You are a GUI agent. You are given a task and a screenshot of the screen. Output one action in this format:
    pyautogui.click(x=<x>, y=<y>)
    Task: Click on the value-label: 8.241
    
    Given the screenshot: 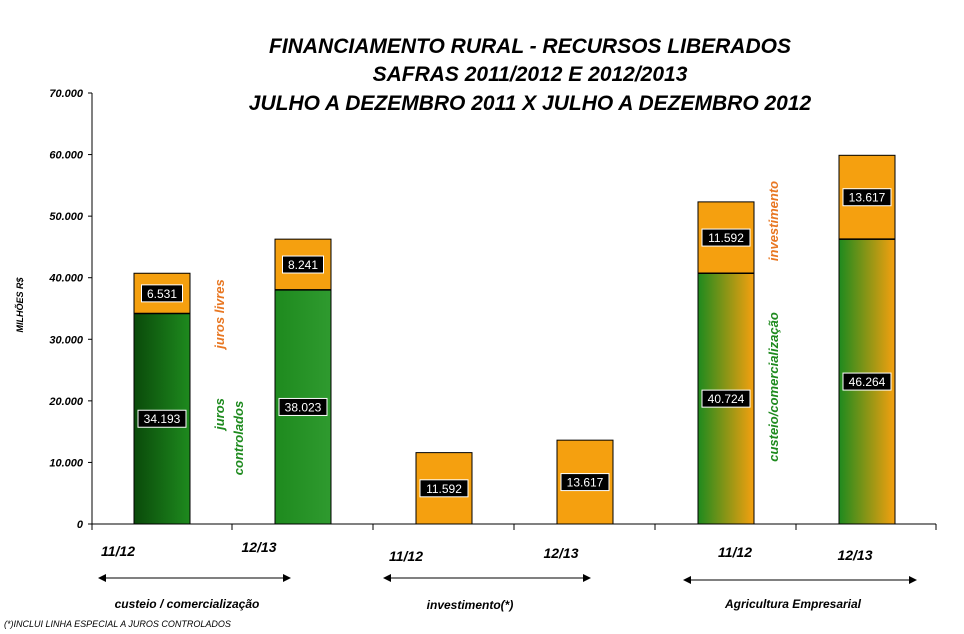 What is the action you would take?
    pyautogui.click(x=303, y=265)
    